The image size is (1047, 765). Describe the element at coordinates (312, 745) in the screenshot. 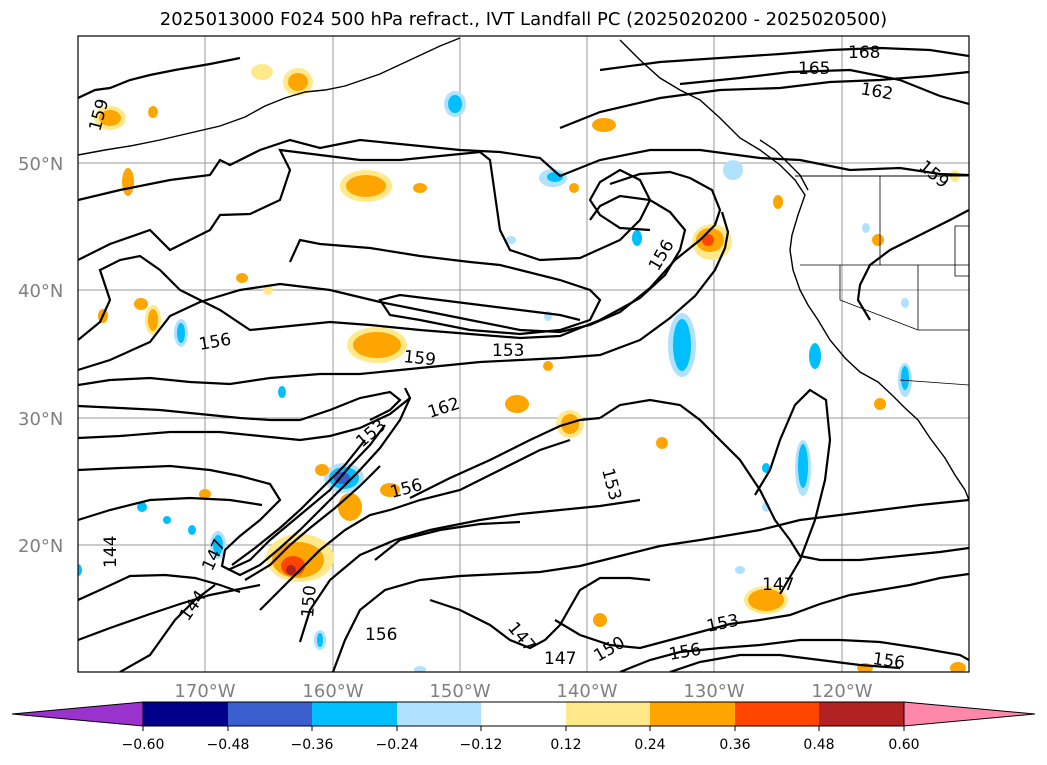

I see `colorbar-tick-label: −0.36` at that location.